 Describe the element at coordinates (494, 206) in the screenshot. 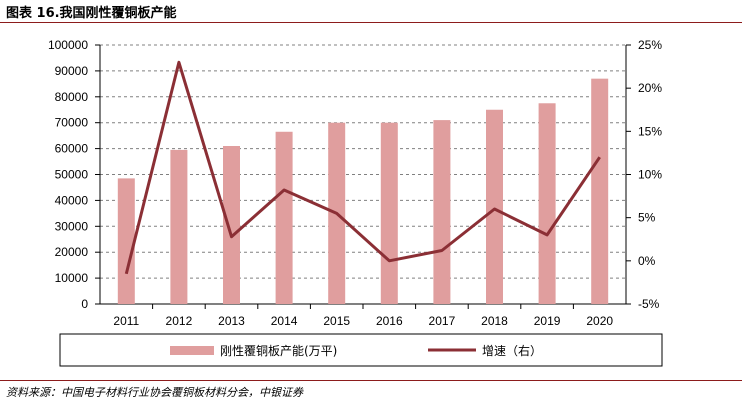

I see `bar-2018` at that location.